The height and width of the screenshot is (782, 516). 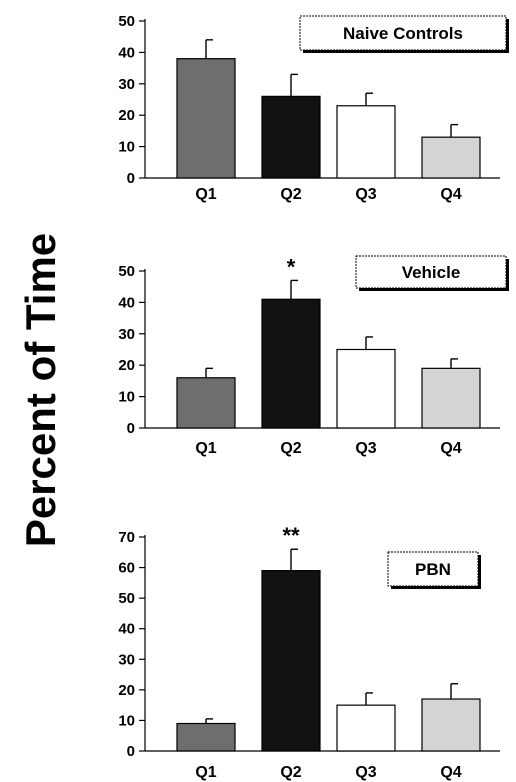 I want to click on panel-title: Vehicle, so click(x=431, y=272).